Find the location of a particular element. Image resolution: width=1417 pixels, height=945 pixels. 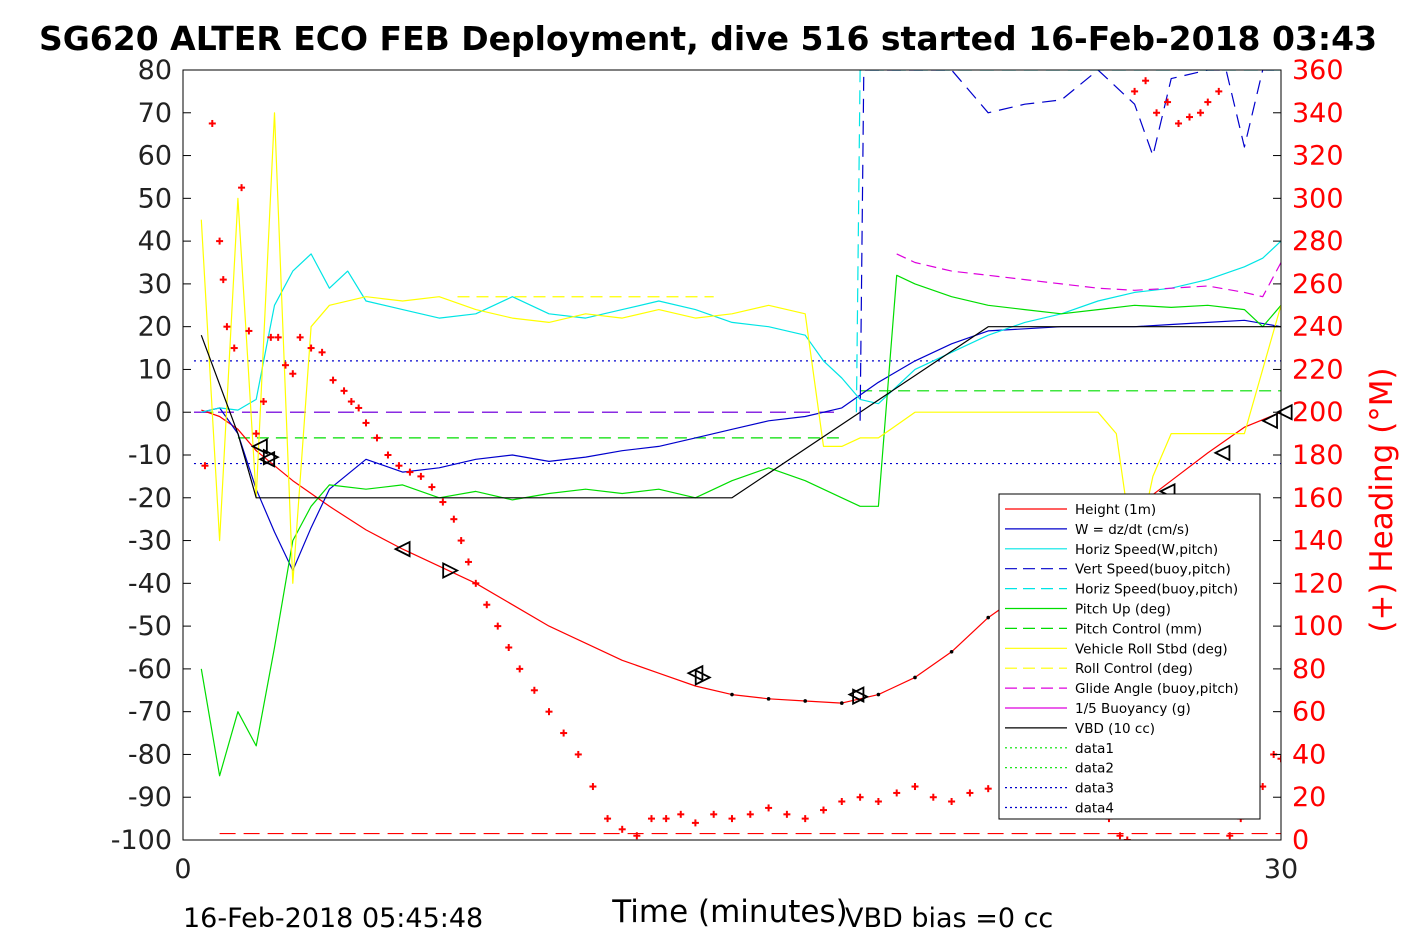

legend-label: Height (1m) is located at coordinates (1115, 510).